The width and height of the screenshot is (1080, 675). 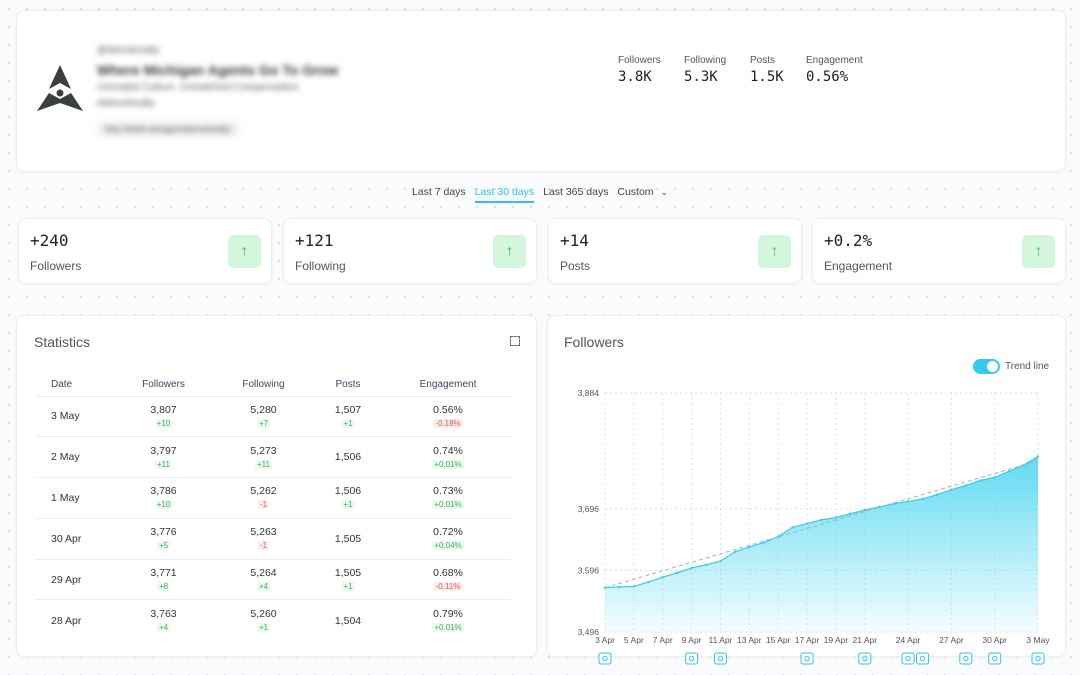 What do you see at coordinates (163, 538) in the screenshot?
I see `table-cell-followers: 3,776 +5` at bounding box center [163, 538].